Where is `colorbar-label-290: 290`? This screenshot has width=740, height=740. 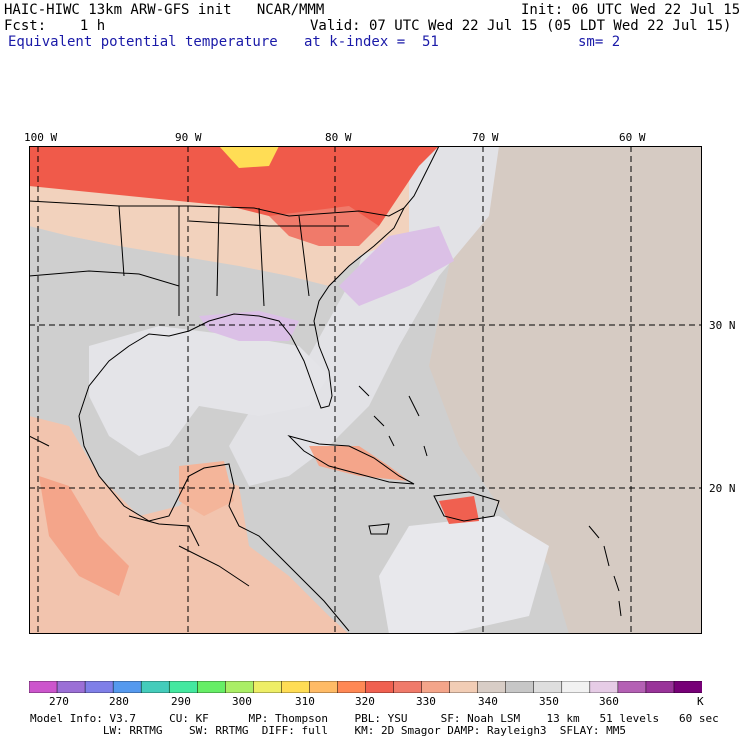 colorbar-label-290: 290 is located at coordinates (181, 701).